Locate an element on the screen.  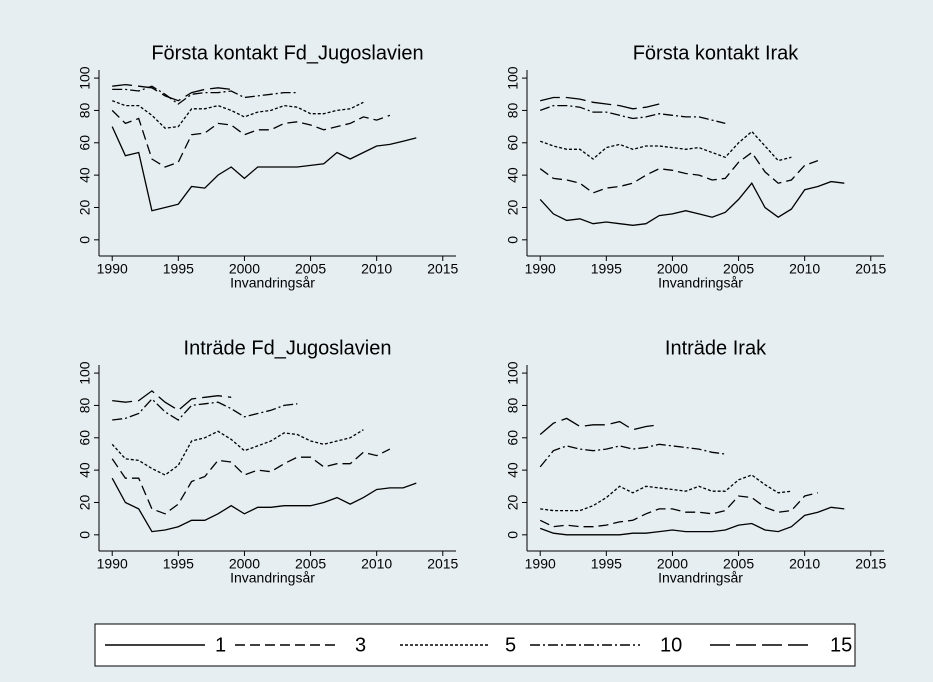
legend-label: 10 is located at coordinates (671, 645).